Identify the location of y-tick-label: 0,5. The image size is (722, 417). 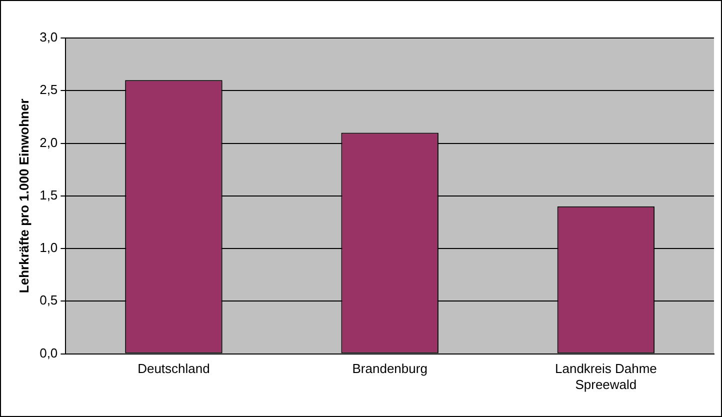
(49, 300).